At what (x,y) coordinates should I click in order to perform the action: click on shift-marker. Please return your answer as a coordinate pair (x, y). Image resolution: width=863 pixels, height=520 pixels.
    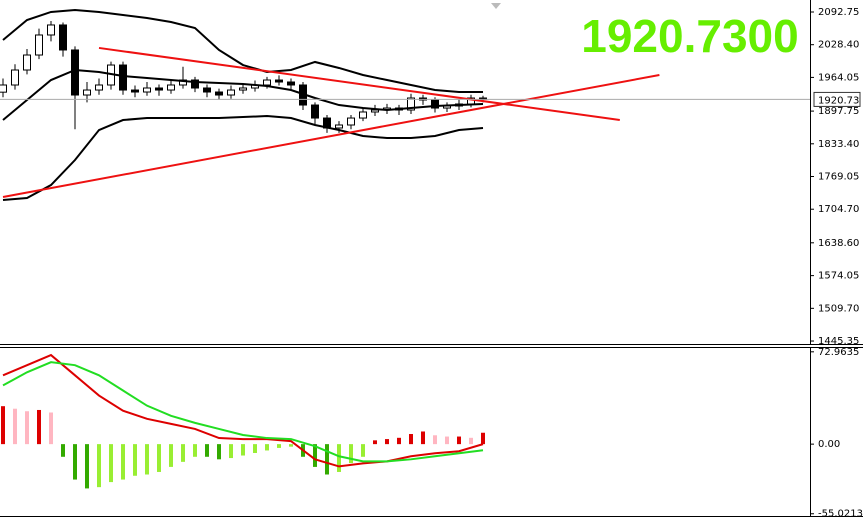
    Looking at the image, I should click on (496, 6).